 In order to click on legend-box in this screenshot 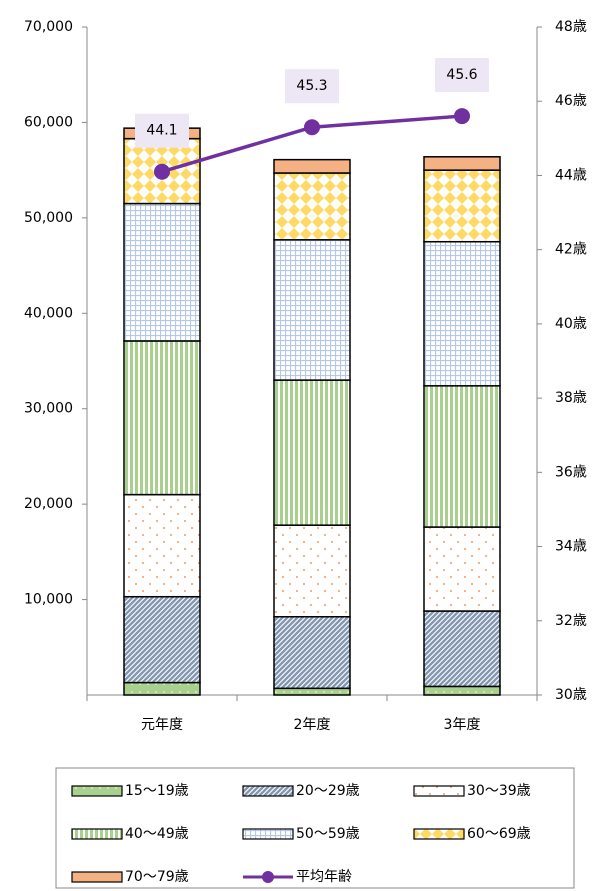, I will do `click(315, 828)`.